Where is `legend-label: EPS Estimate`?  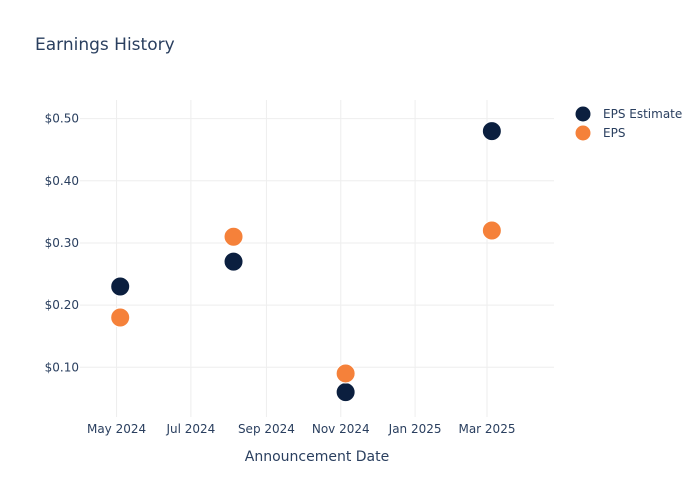 legend-label: EPS Estimate is located at coordinates (642, 114).